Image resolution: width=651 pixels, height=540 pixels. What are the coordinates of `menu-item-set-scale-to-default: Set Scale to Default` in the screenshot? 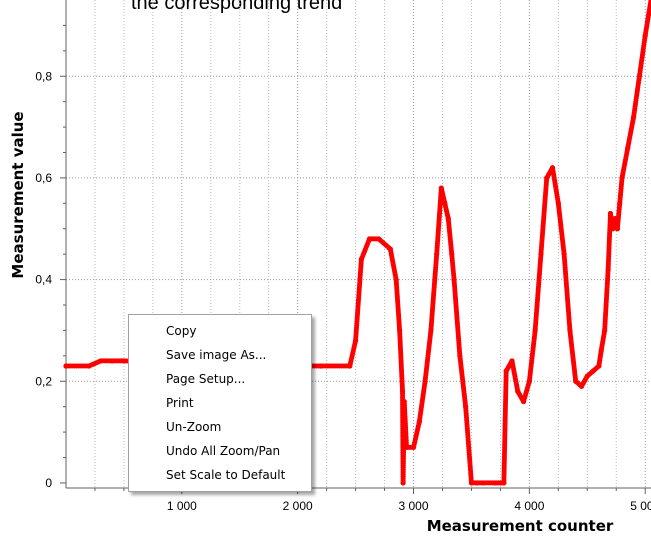 It's located at (226, 475).